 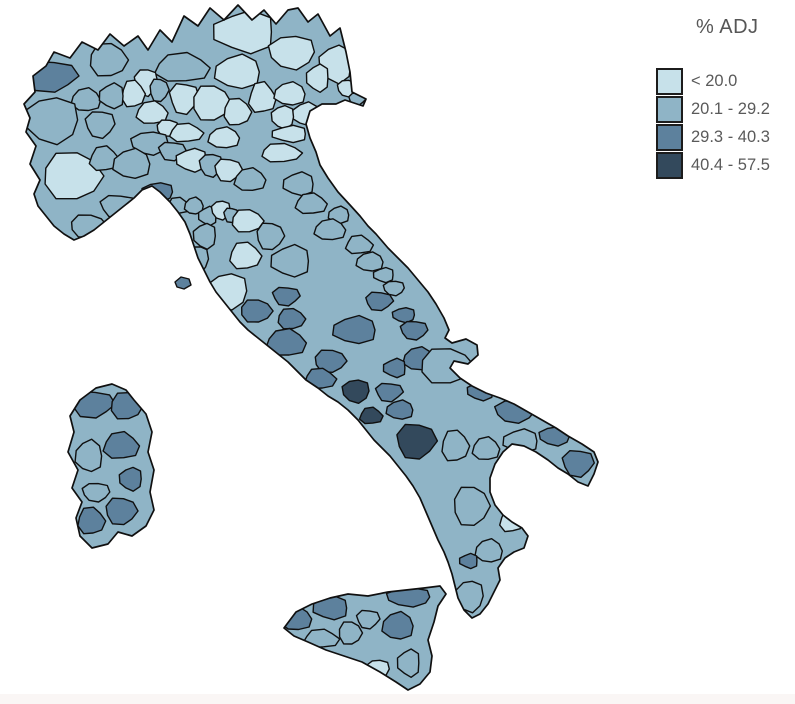 I want to click on legend-row-4: 40.4 - 57.5, so click(x=725, y=165).